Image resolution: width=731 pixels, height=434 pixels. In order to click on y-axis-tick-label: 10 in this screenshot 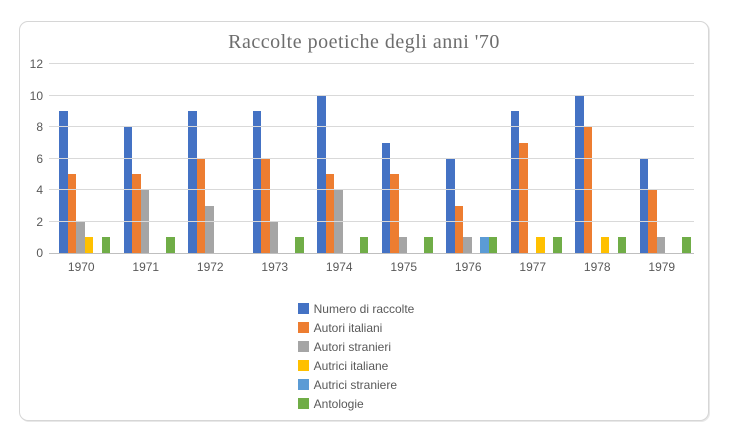, I will do `click(36, 95)`.